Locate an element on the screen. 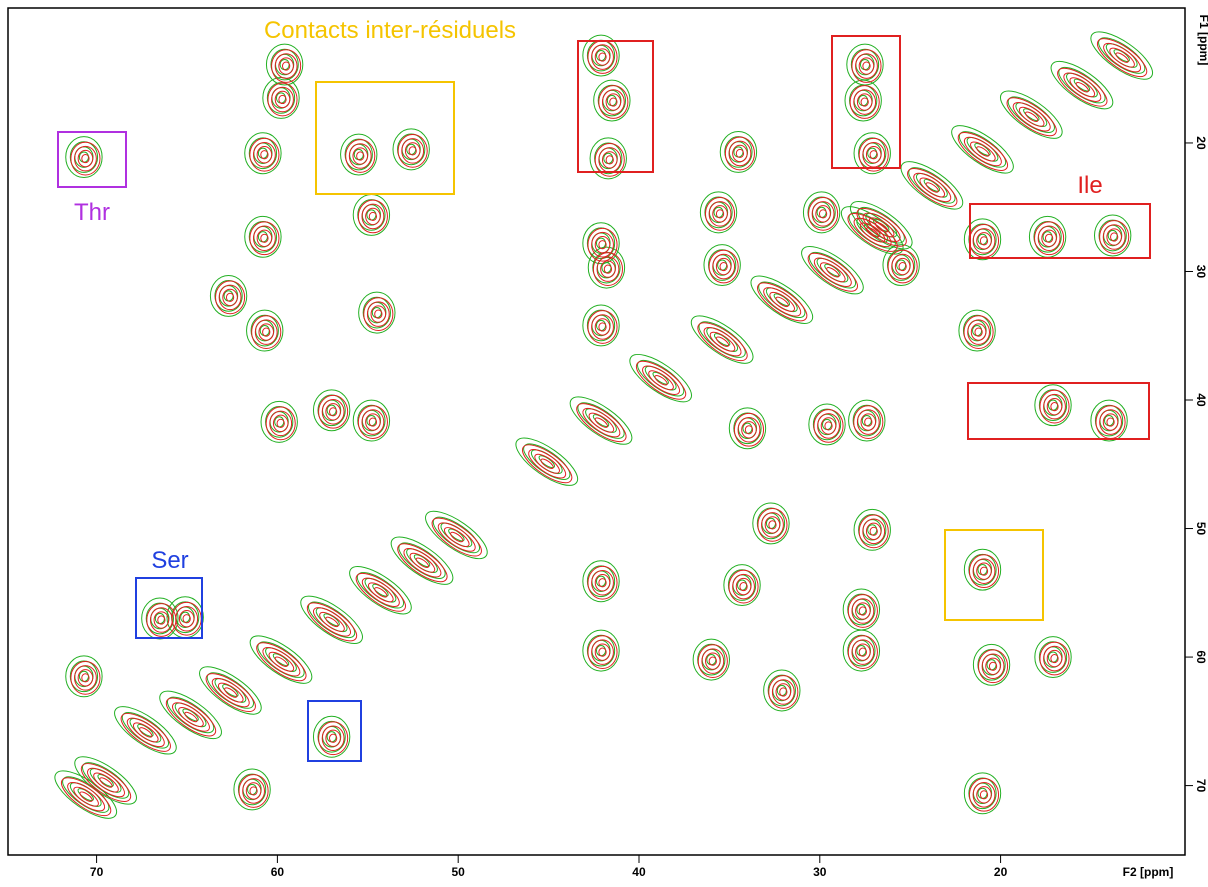 Image resolution: width=1208 pixels, height=887 pixels. x-tick-label: 70 is located at coordinates (97, 872).